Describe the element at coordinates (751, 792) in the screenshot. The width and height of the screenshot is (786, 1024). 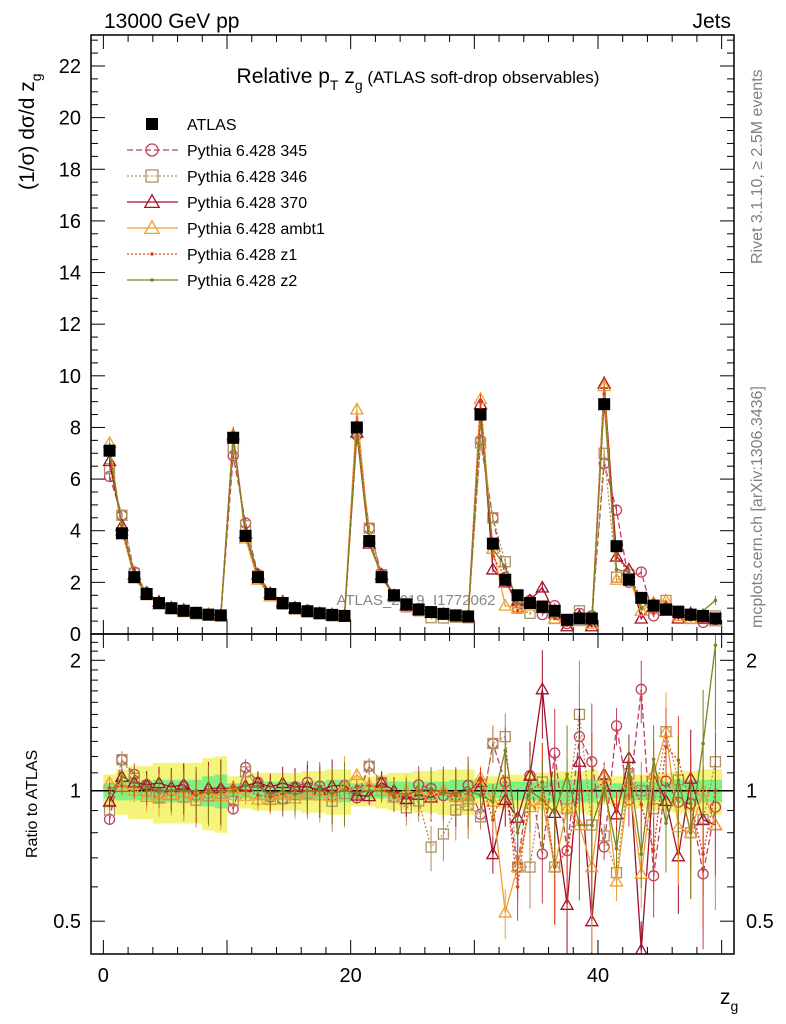
I see `ratio-ytick-label-right: 1` at that location.